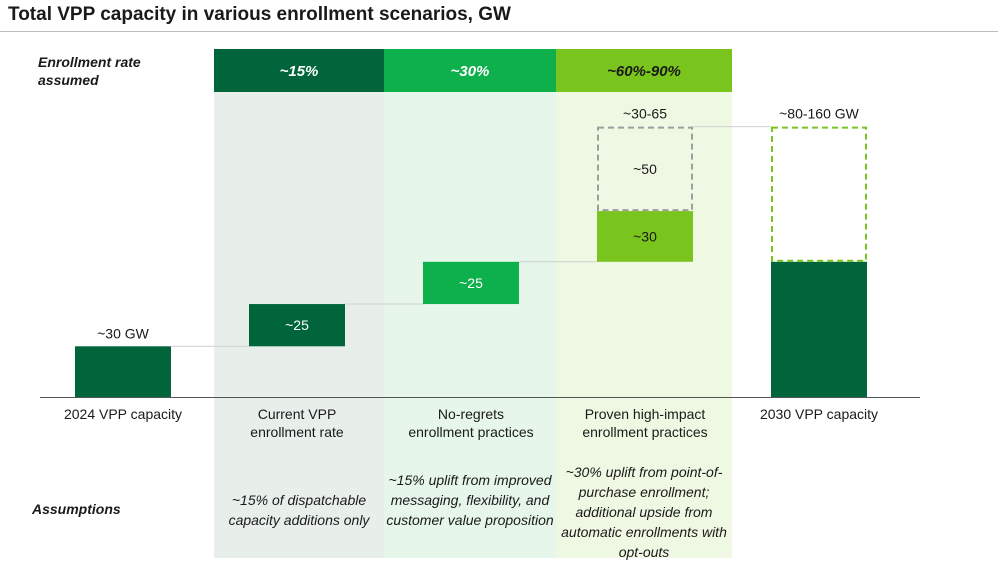  Describe the element at coordinates (76, 509) in the screenshot. I see `assumptions-label: Assumptions` at that location.